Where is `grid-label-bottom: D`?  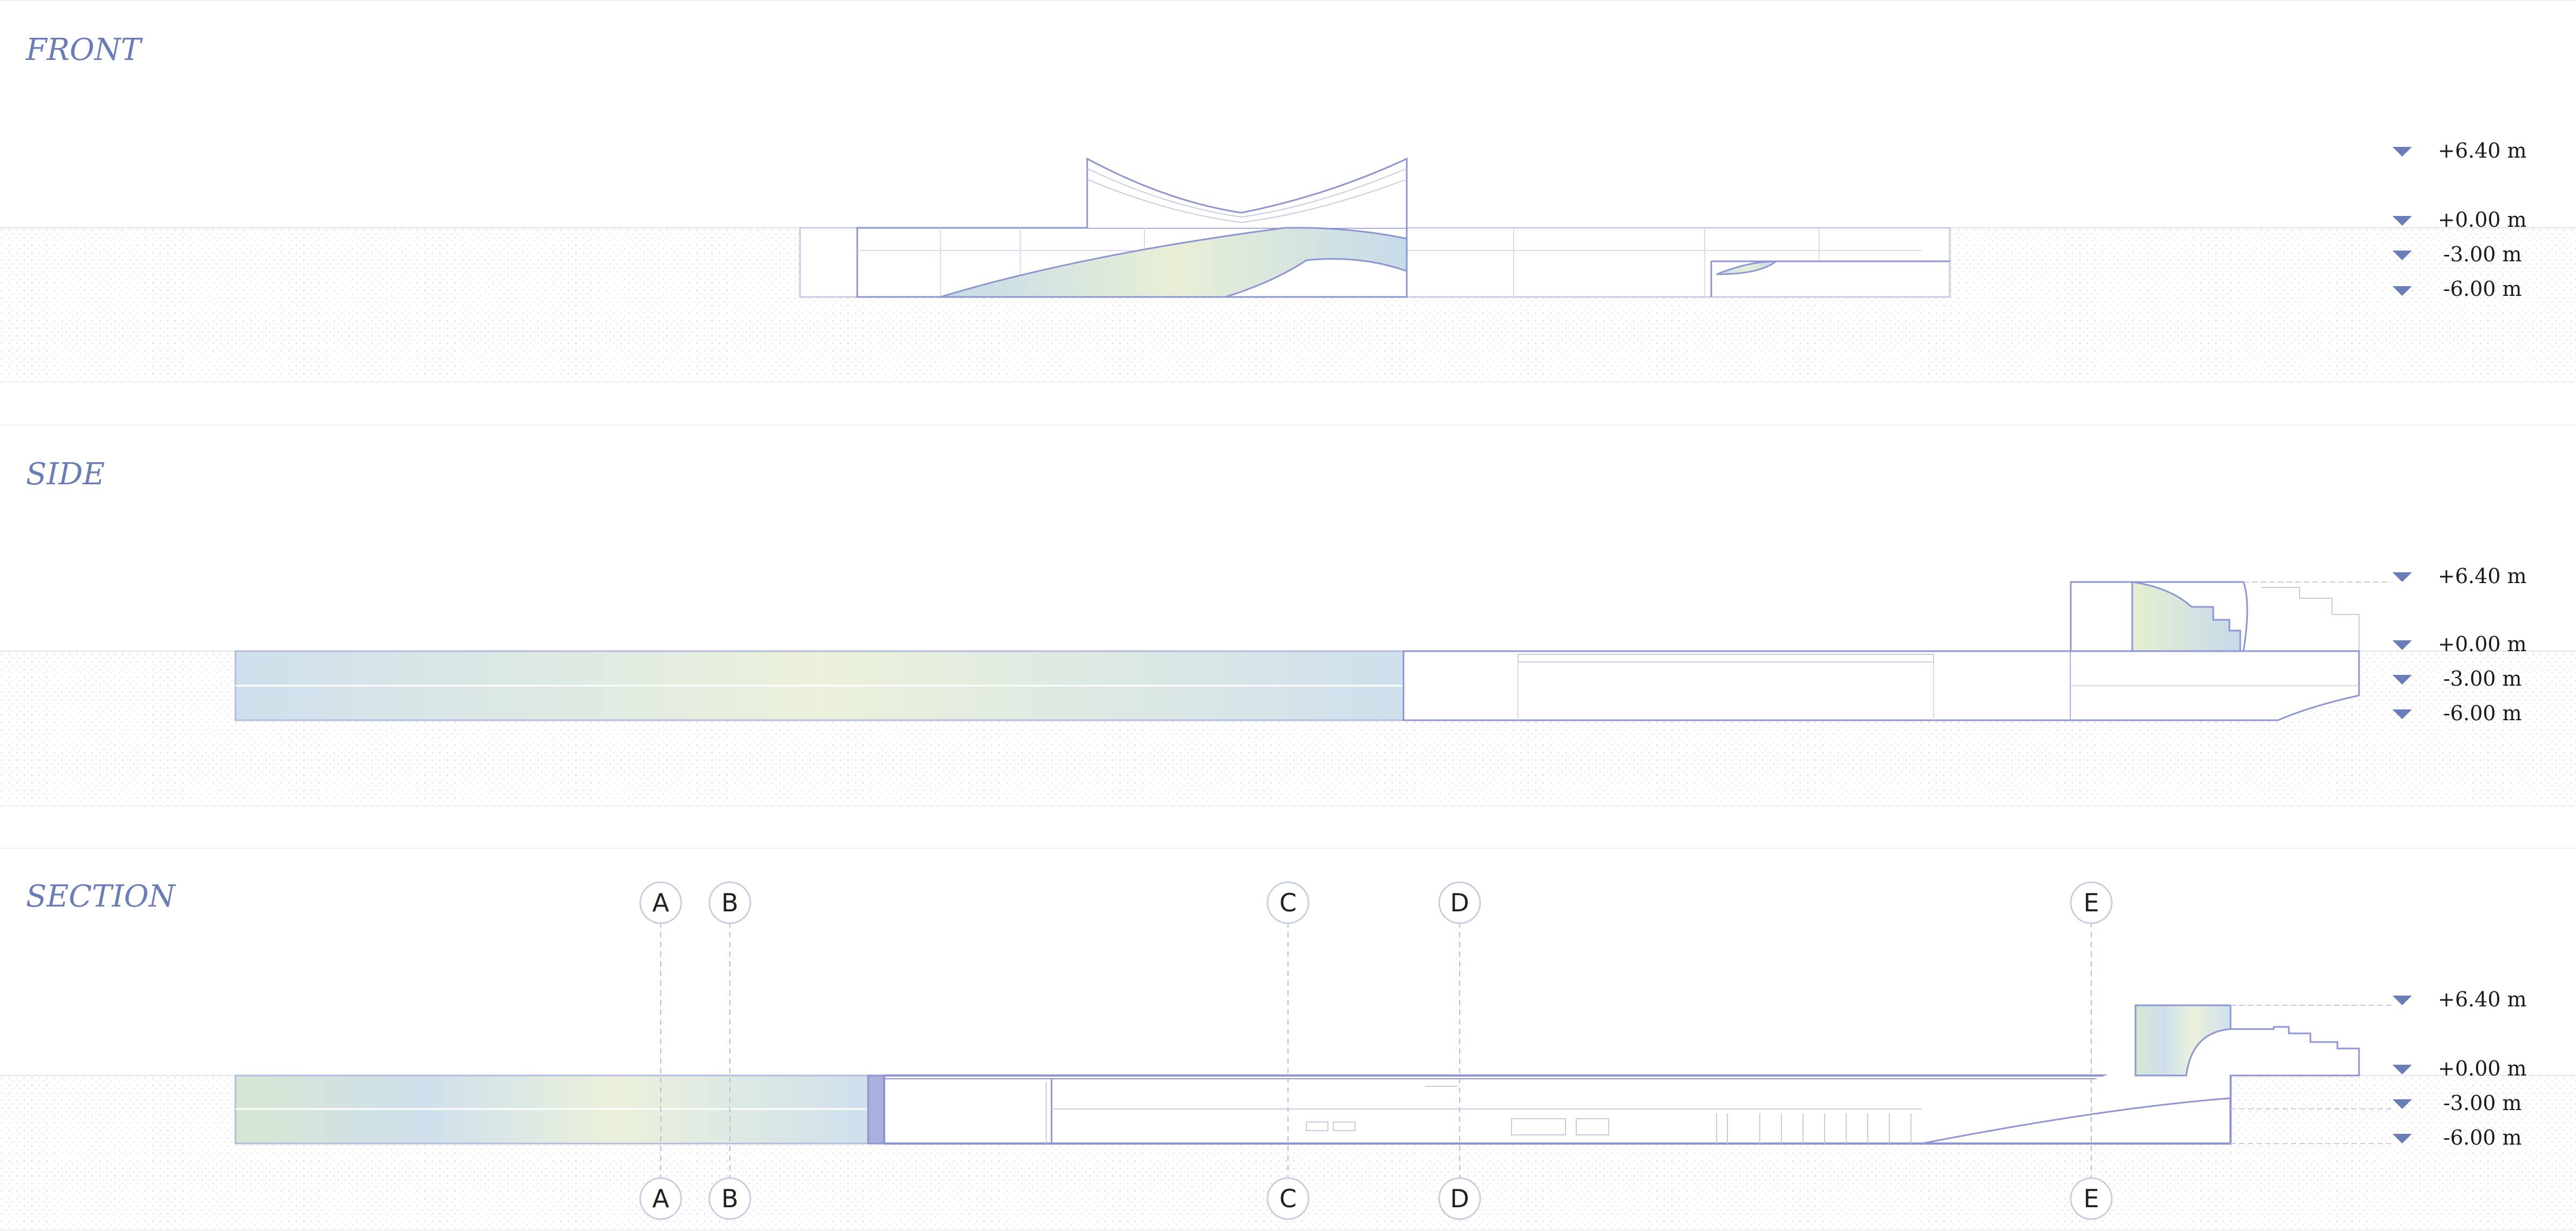 grid-label-bottom: D is located at coordinates (1459, 1198).